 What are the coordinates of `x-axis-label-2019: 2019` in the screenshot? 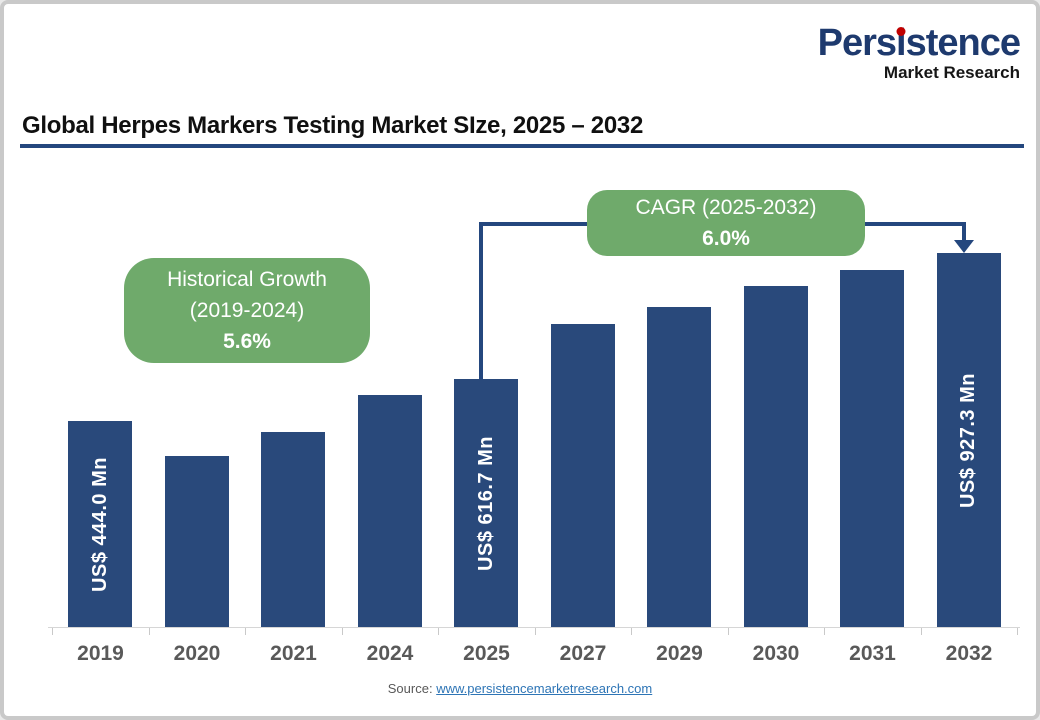 It's located at (100, 653).